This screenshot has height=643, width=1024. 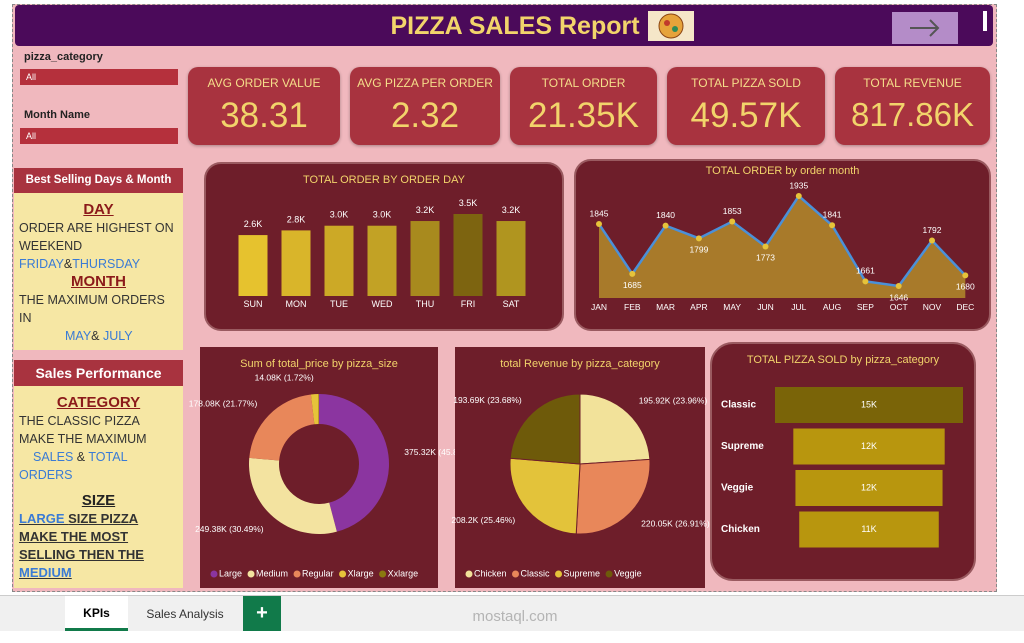 What do you see at coordinates (632, 285) in the screenshot?
I see `data-label: 1685` at bounding box center [632, 285].